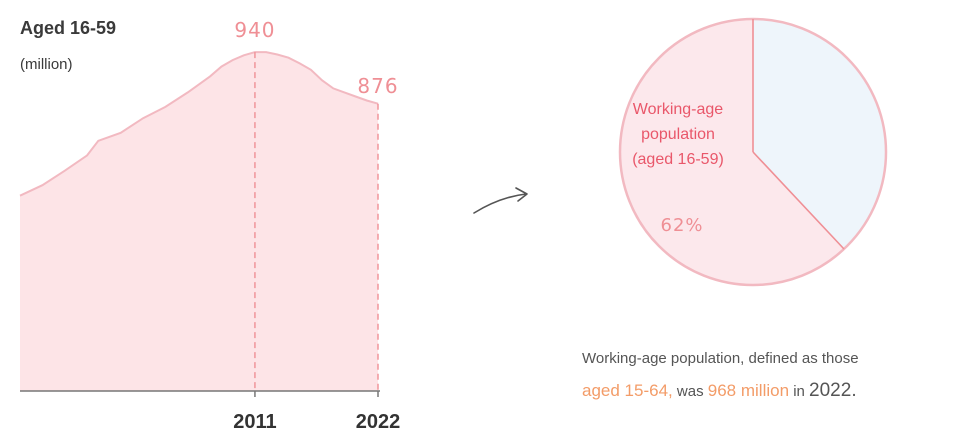 This screenshot has width=961, height=439. I want to click on x-tick-label-2022: 2022, so click(378, 422).